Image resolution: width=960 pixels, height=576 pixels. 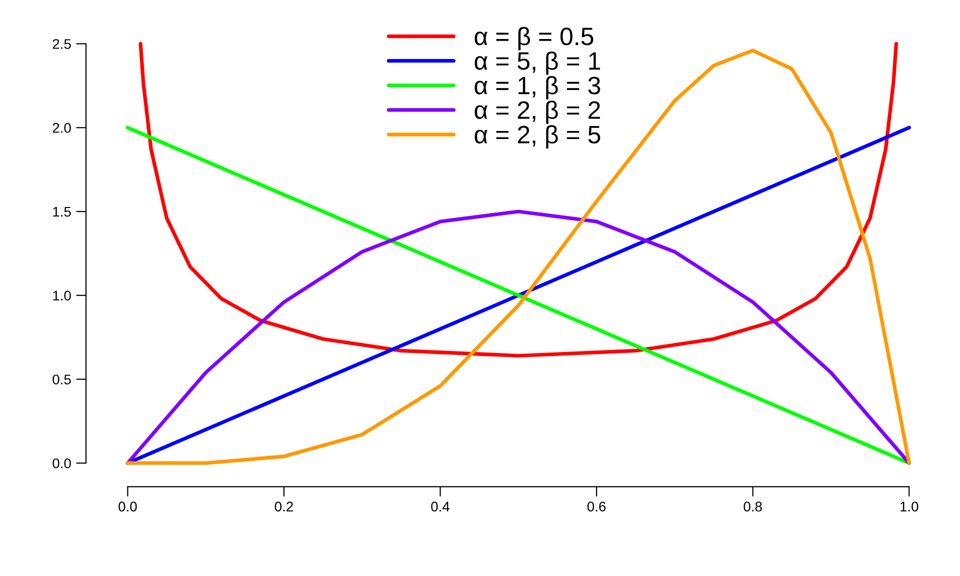 What do you see at coordinates (537, 88) in the screenshot?
I see `legend-label: α = 1, β = 3` at bounding box center [537, 88].